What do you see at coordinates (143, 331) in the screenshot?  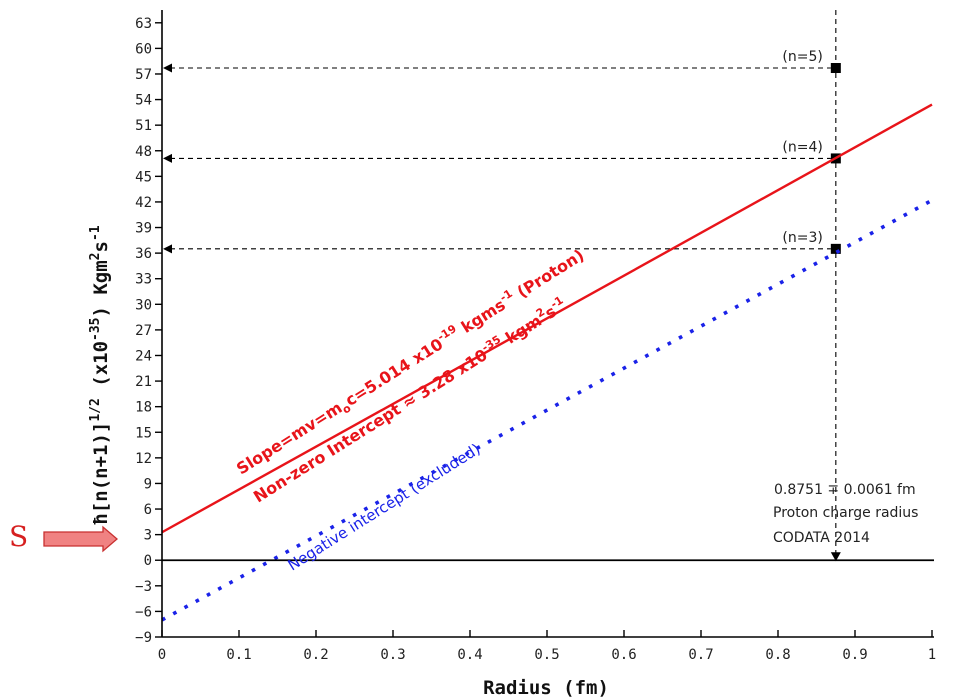 I see `y-tick-label: 27` at bounding box center [143, 331].